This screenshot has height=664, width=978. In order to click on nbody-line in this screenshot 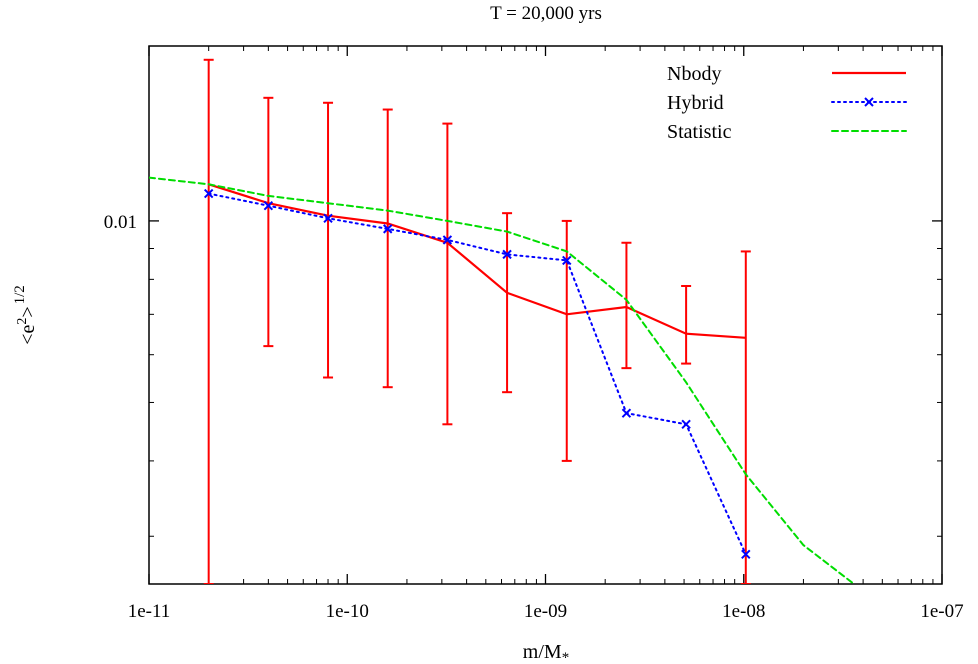, I will do `click(477, 261)`.